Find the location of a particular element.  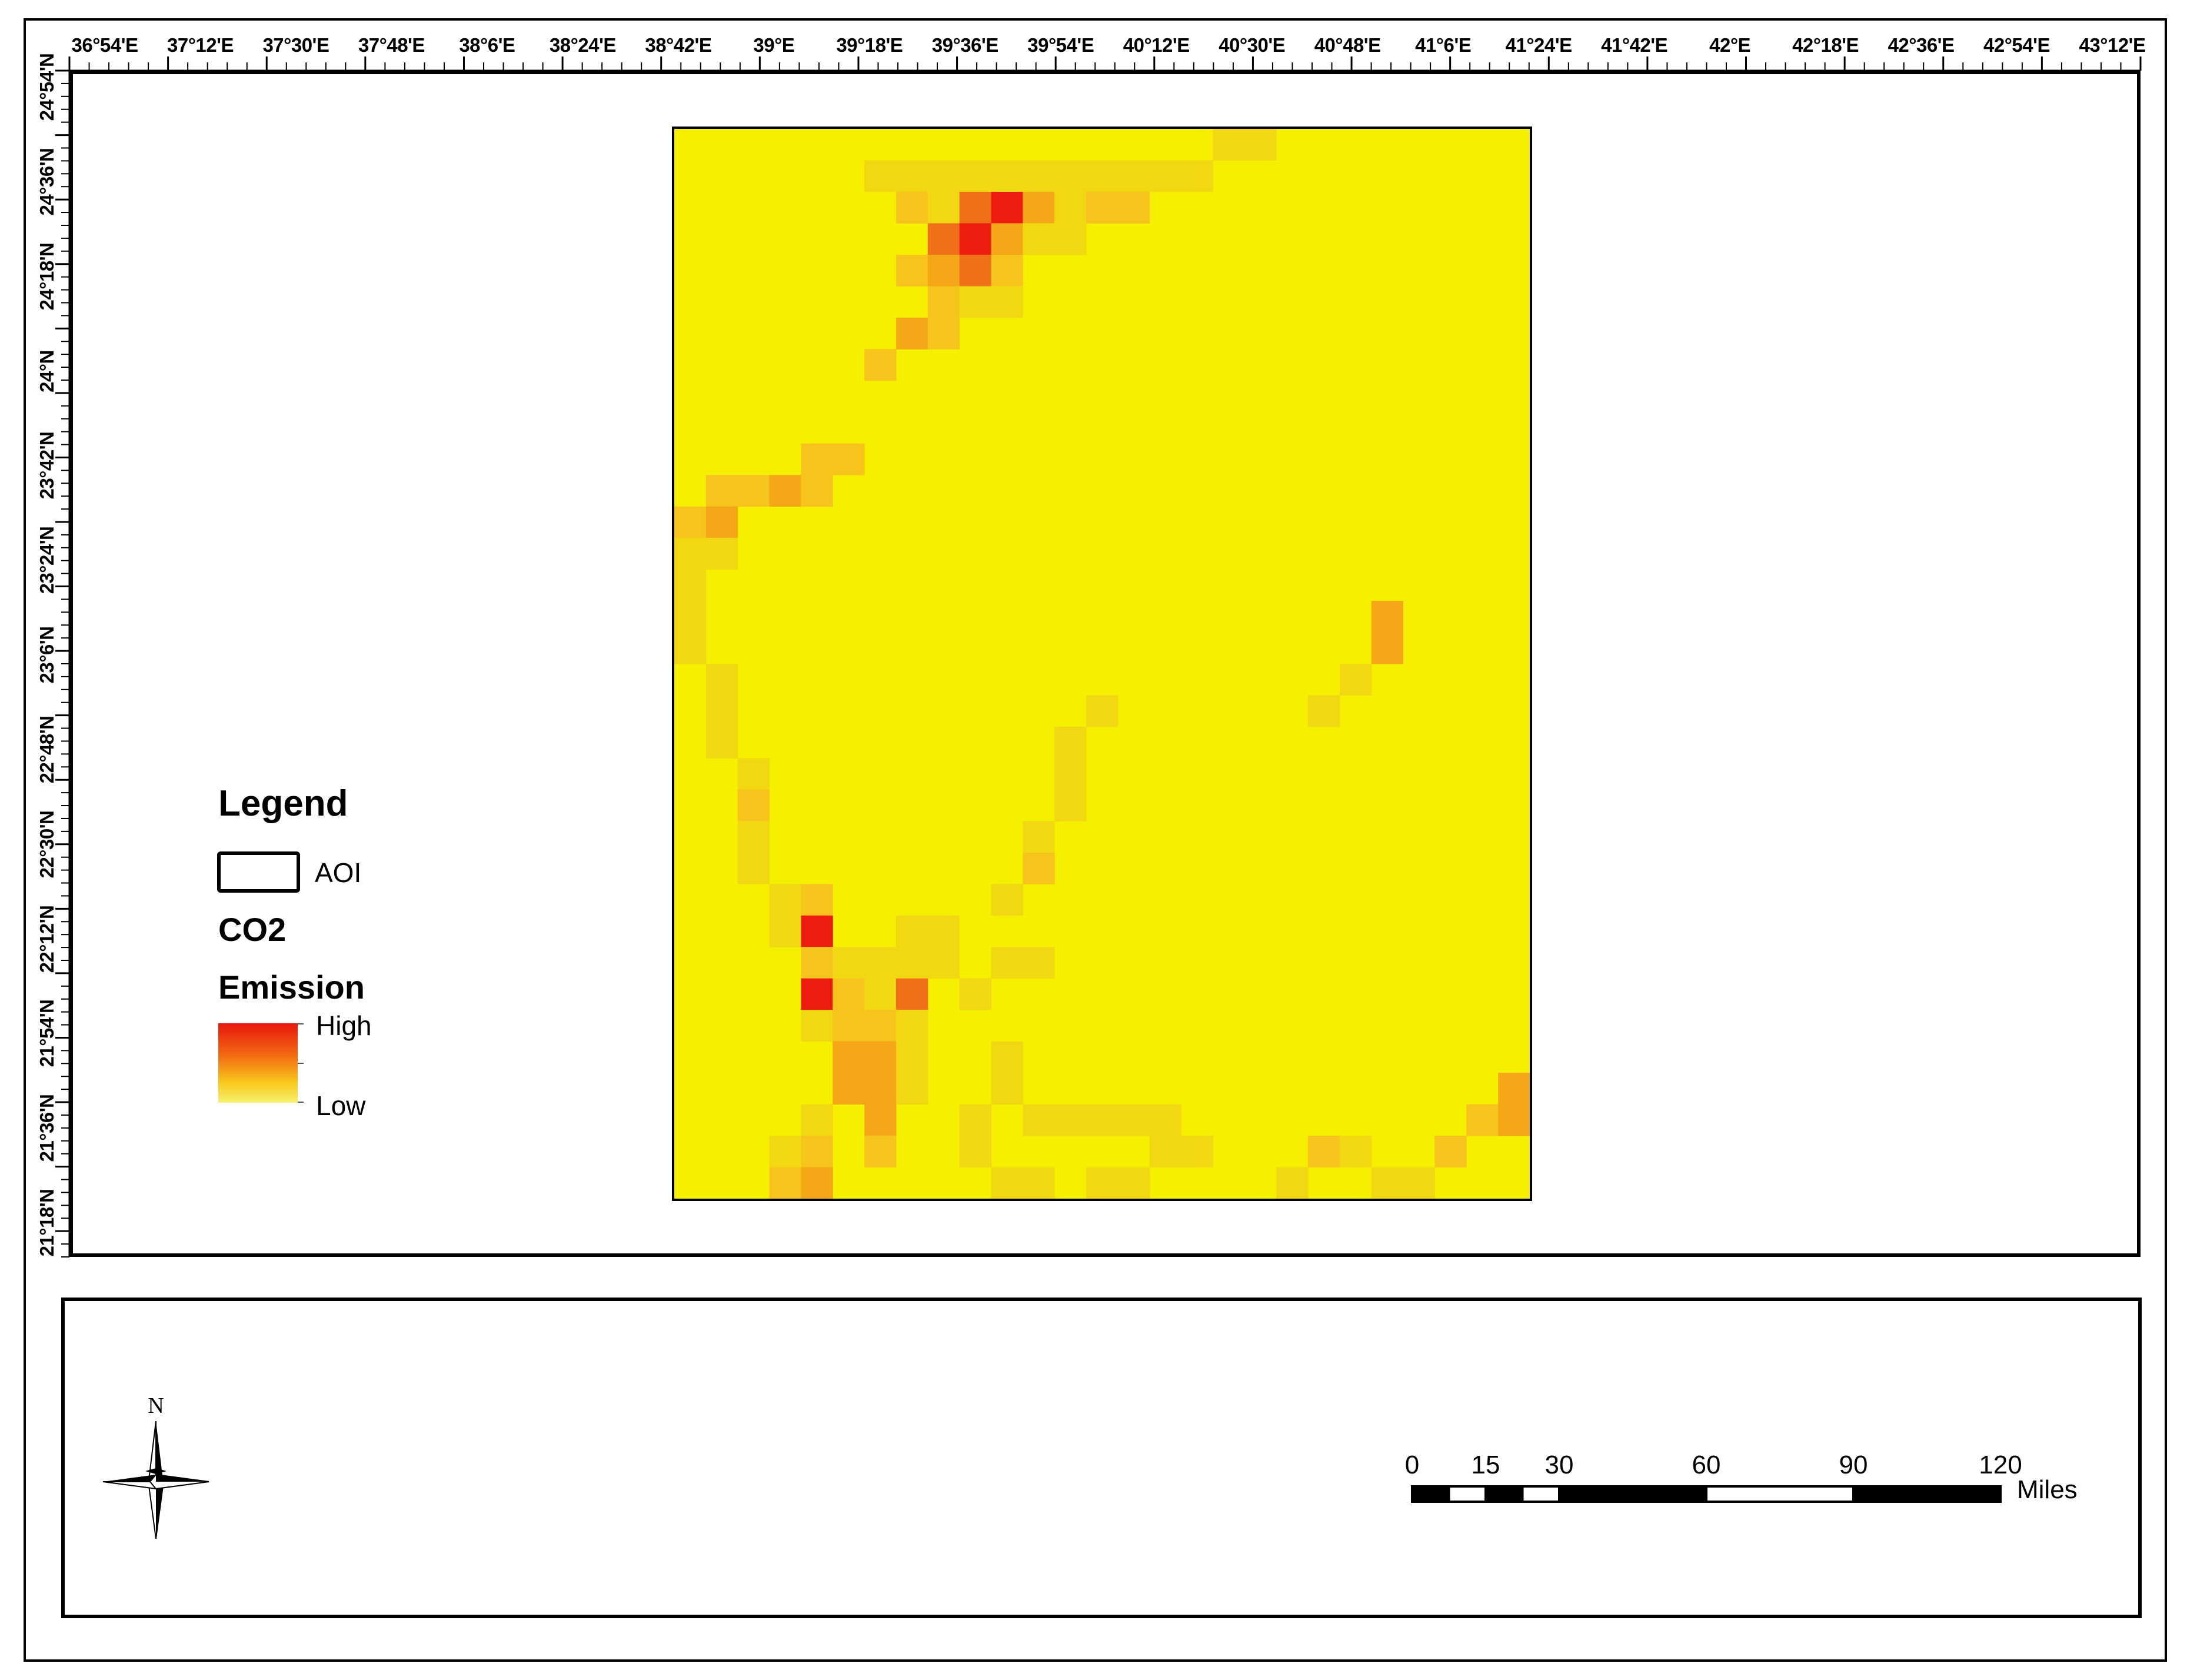

scale-tick-label: 0 is located at coordinates (1412, 1465).